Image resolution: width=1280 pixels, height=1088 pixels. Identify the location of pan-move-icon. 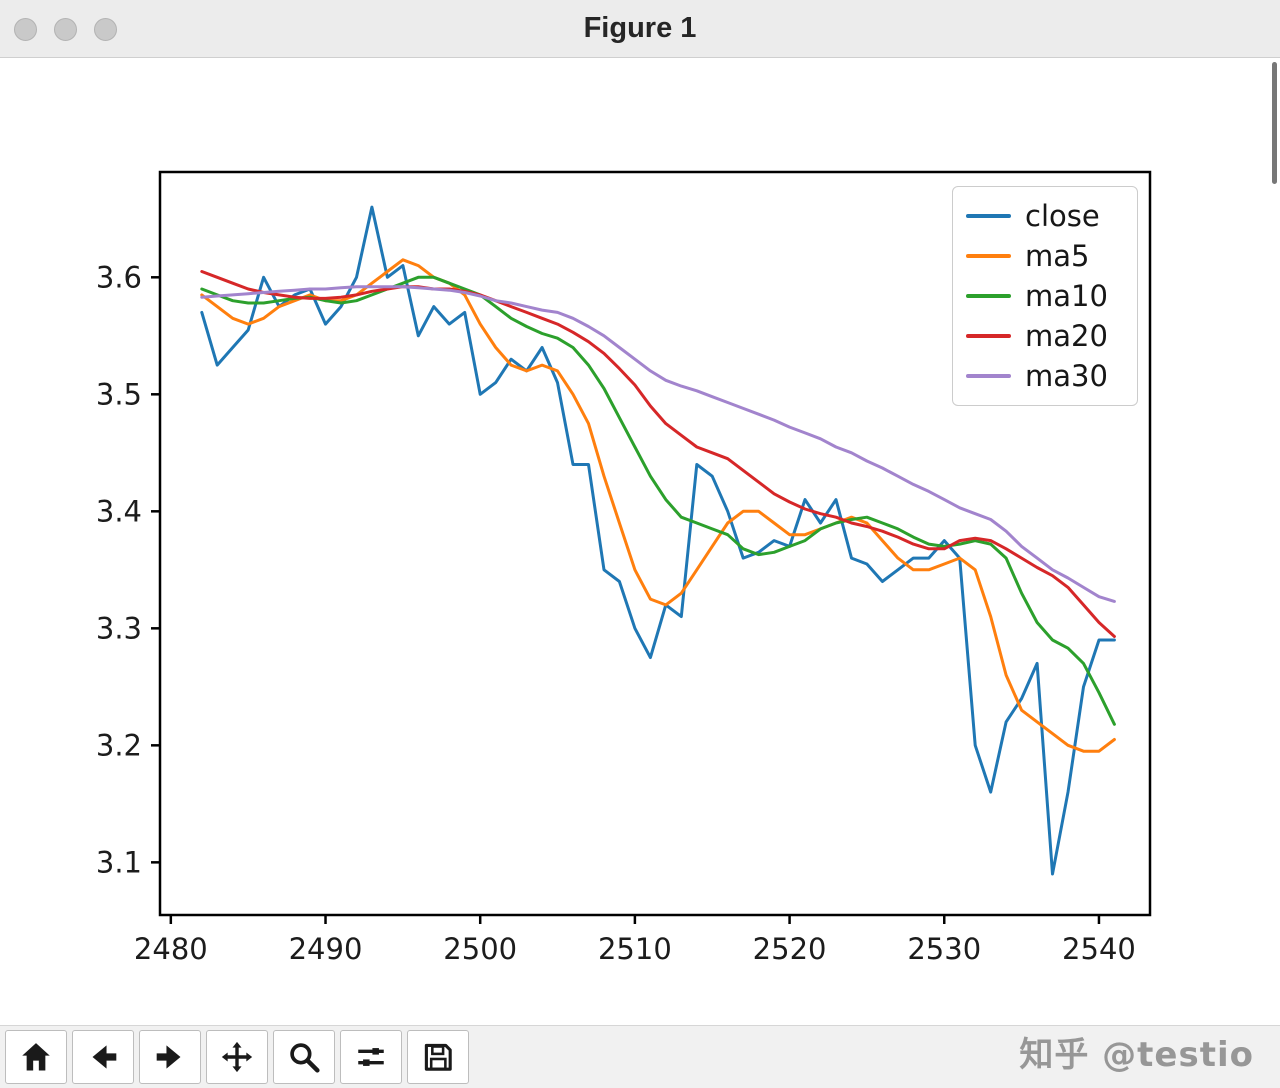
(237, 1057).